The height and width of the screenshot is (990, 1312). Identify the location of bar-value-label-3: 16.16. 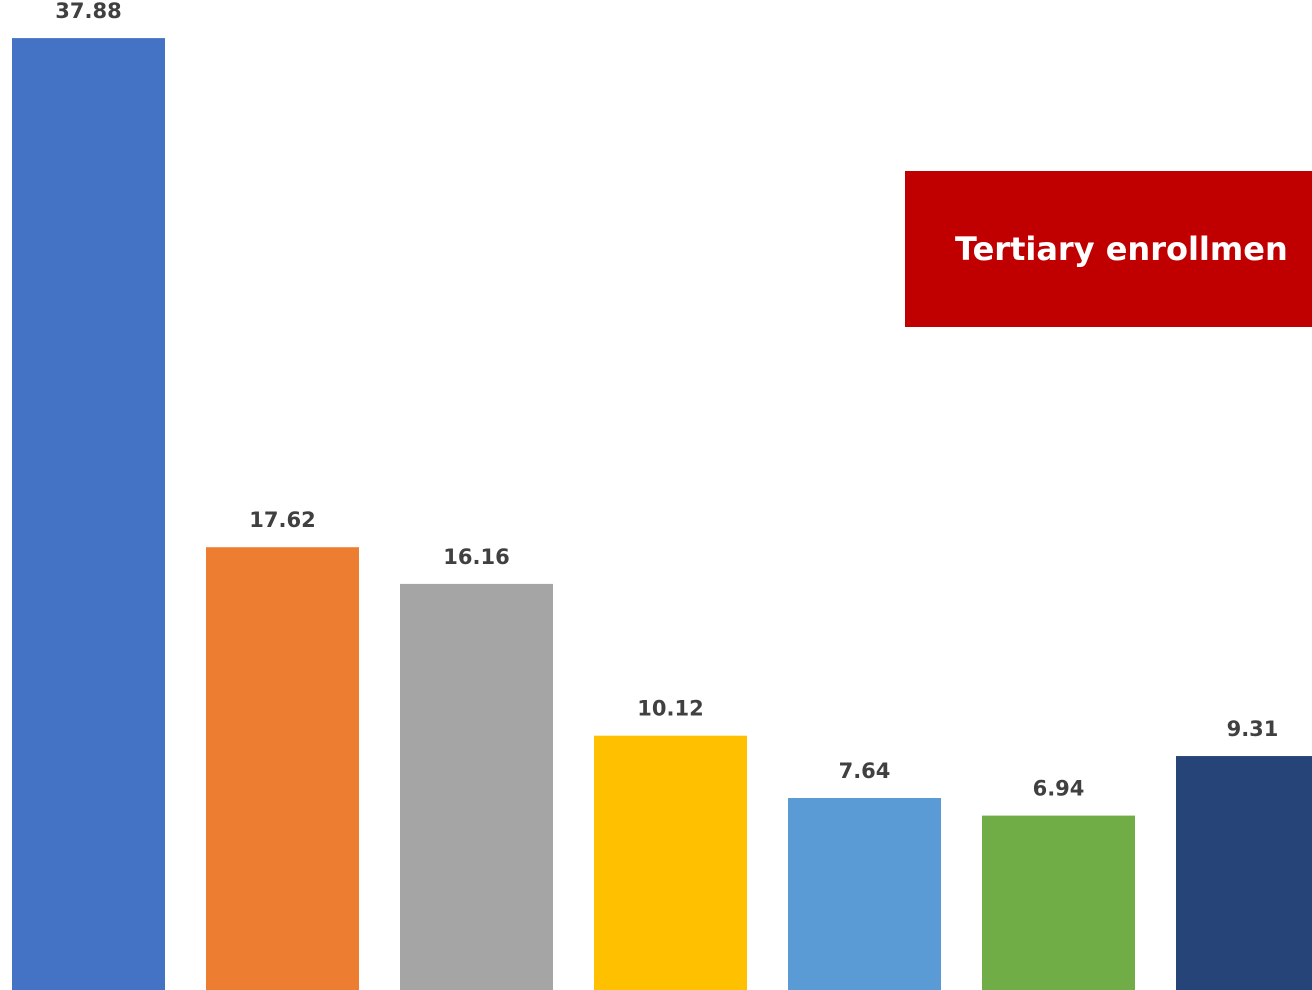
(476, 557).